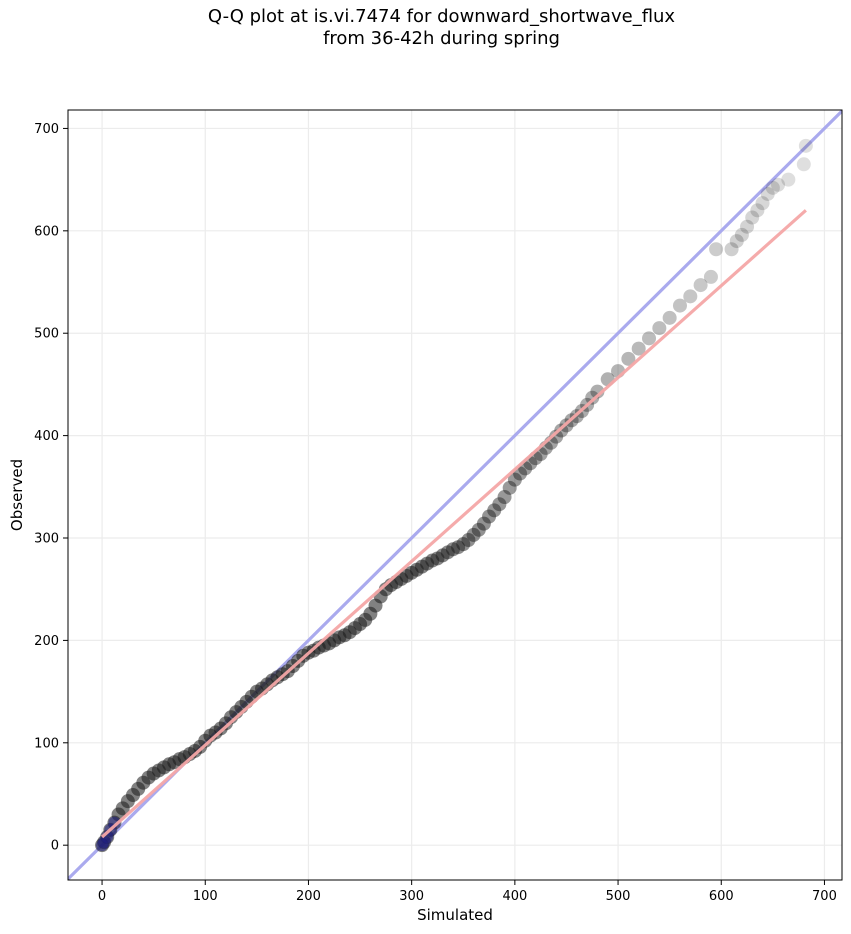  What do you see at coordinates (205, 896) in the screenshot?
I see `x-tick-label: 100` at bounding box center [205, 896].